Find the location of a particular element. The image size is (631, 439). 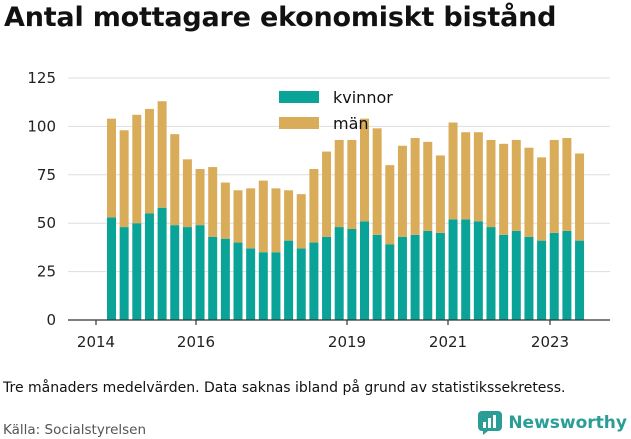

y-tick-label: 25 is located at coordinates (46, 272).